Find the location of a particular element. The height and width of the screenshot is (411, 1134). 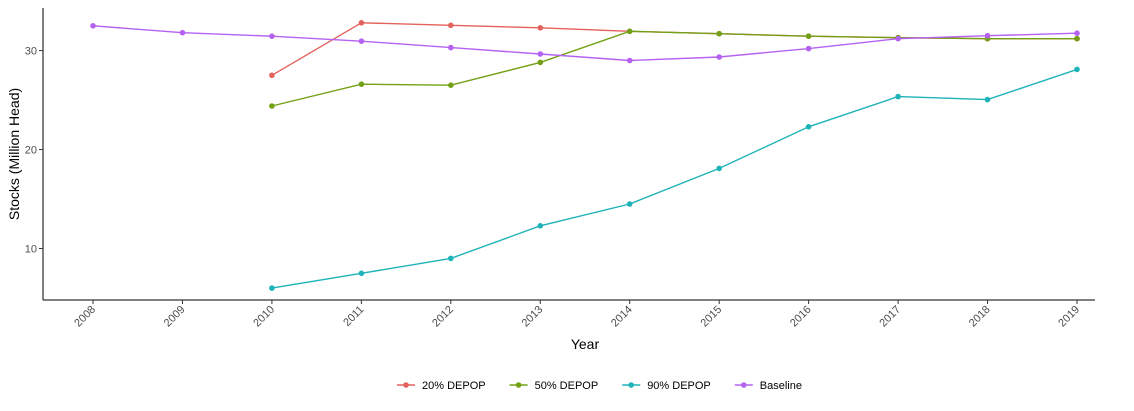

x-tick-label: 2014 is located at coordinates (622, 317).